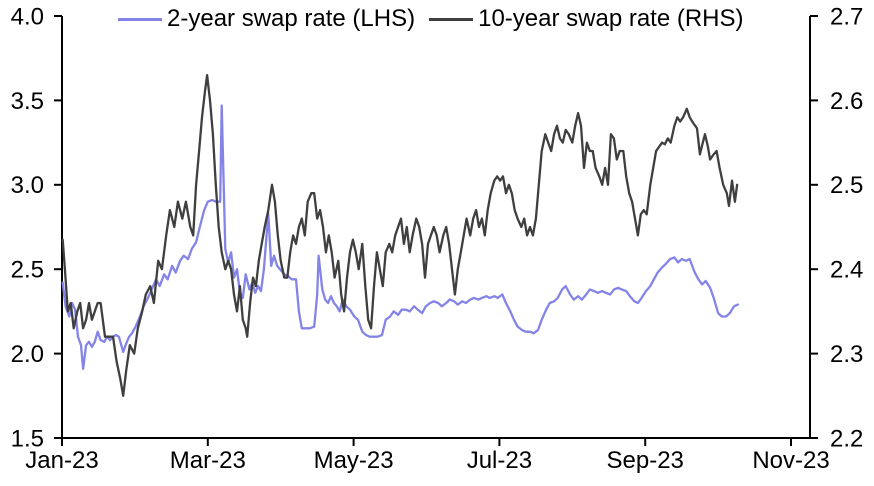  Describe the element at coordinates (846, 438) in the screenshot. I see `right-axis-tick-label: 2.2` at that location.